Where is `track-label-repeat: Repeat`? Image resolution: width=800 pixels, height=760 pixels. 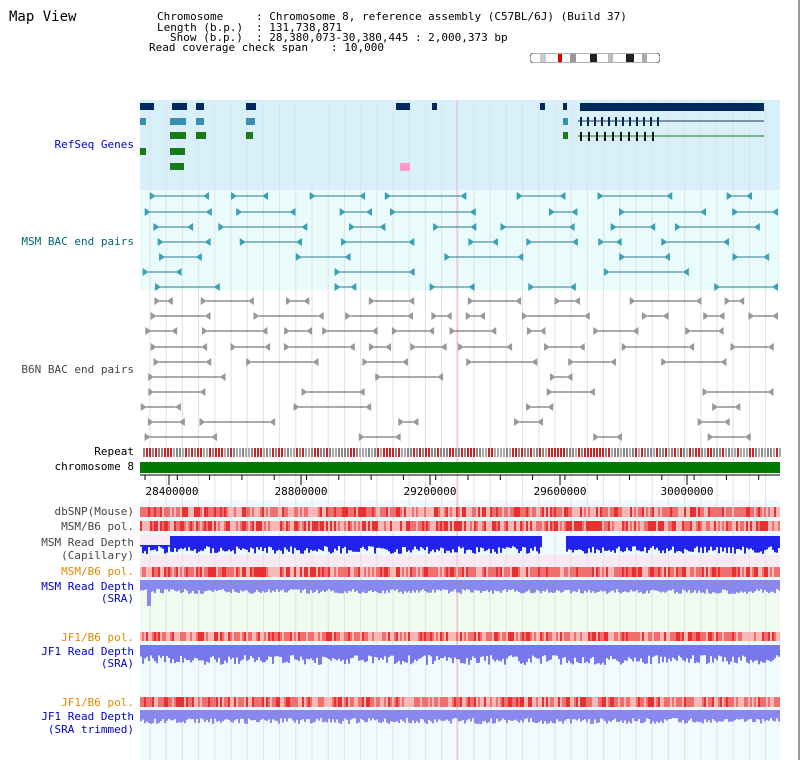
track-label-repeat: Repeat is located at coordinates (114, 451).